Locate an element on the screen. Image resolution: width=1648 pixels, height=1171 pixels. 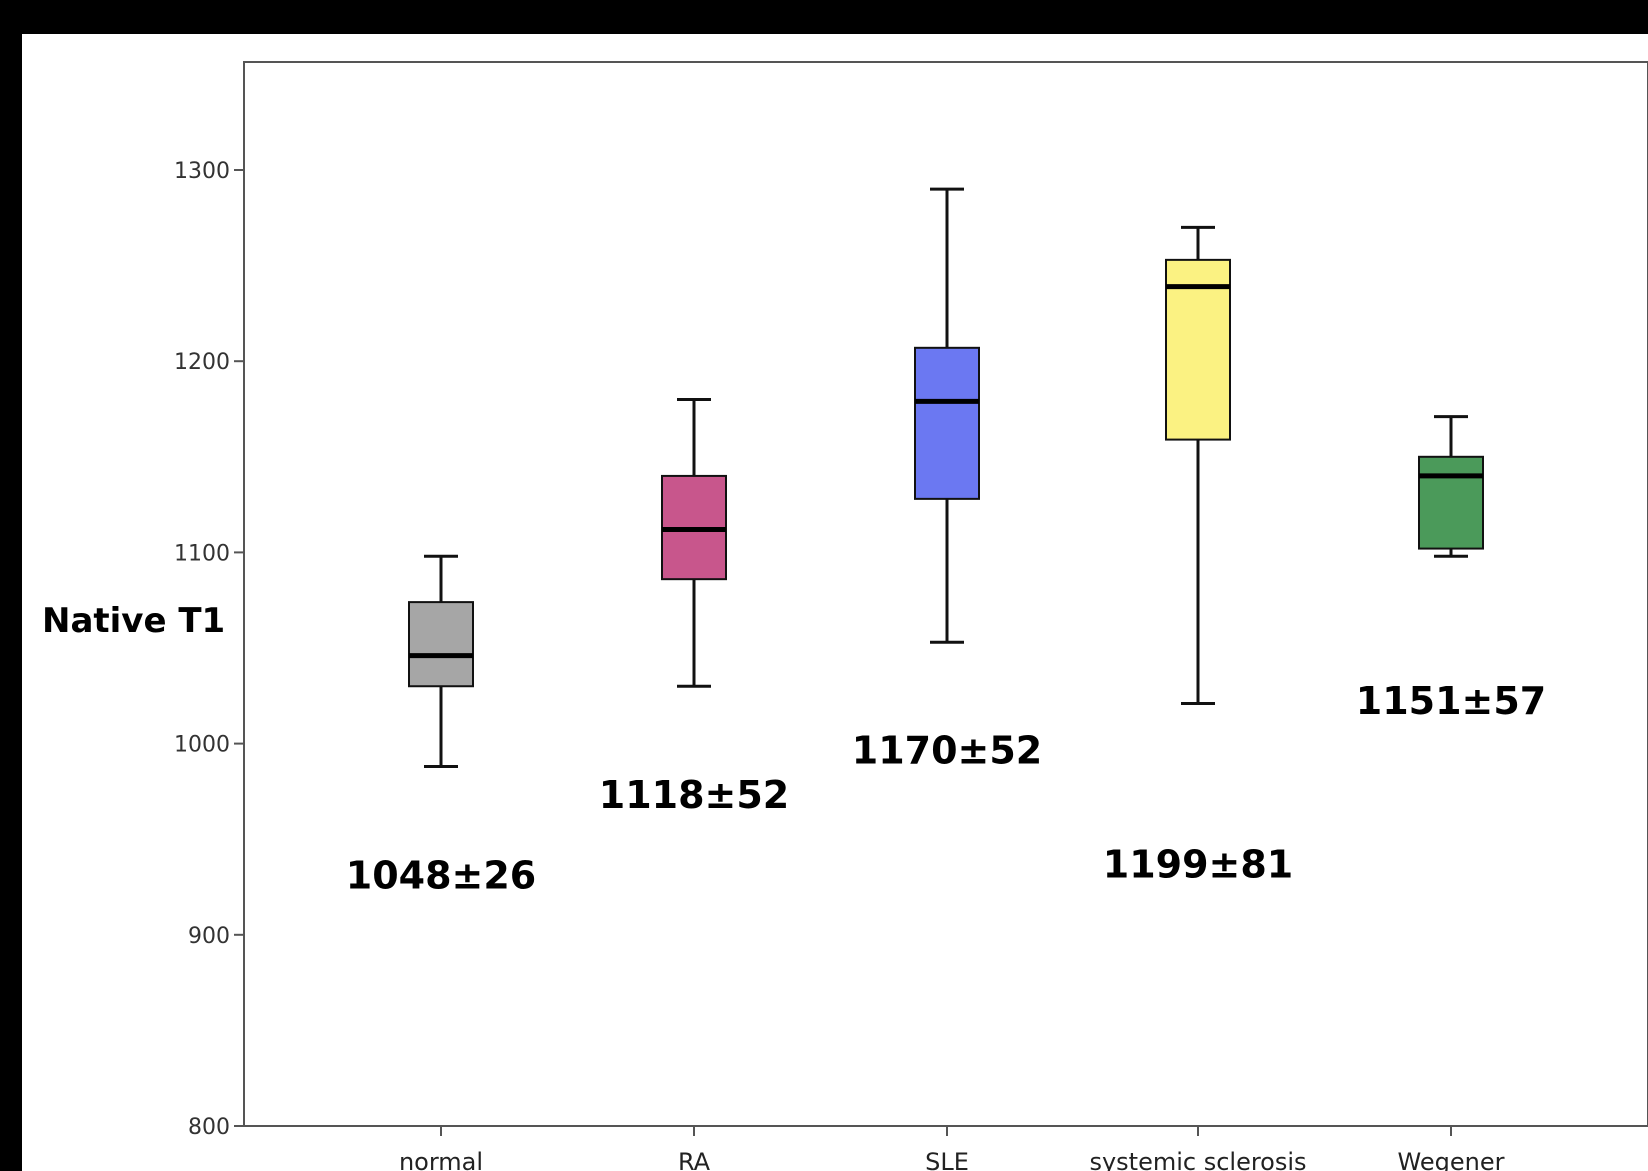
box-wegener is located at coordinates (1451, 486).